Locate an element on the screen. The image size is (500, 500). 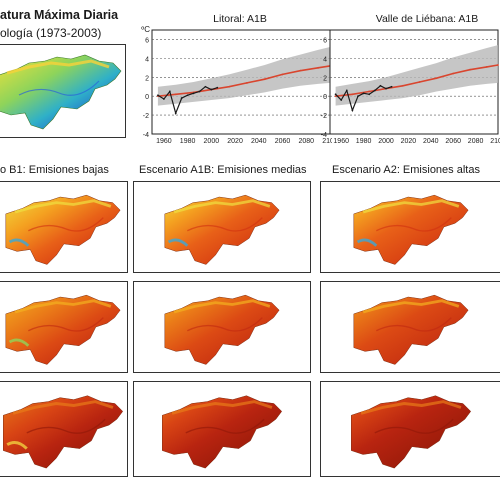
x-tick-label: 2040 is located at coordinates (259, 141).